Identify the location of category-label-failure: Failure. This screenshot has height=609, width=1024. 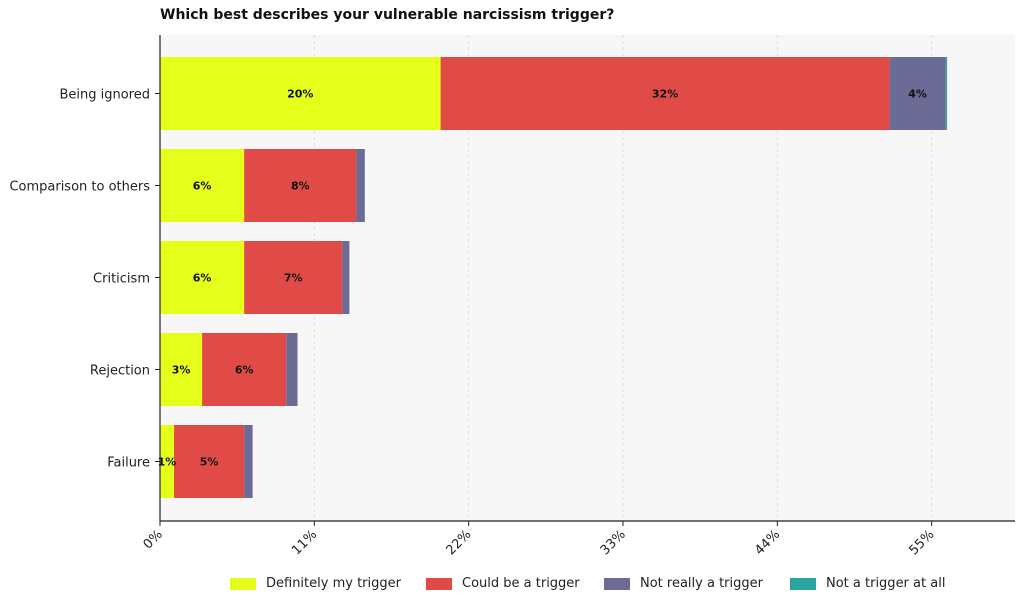
(128, 463).